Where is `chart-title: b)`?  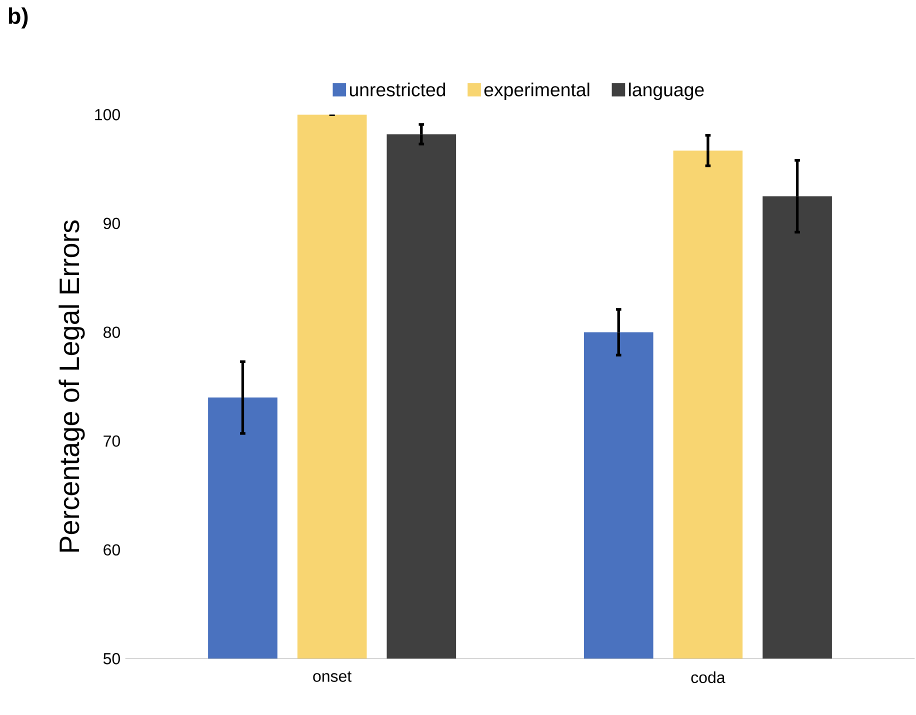
chart-title: b) is located at coordinates (18, 18).